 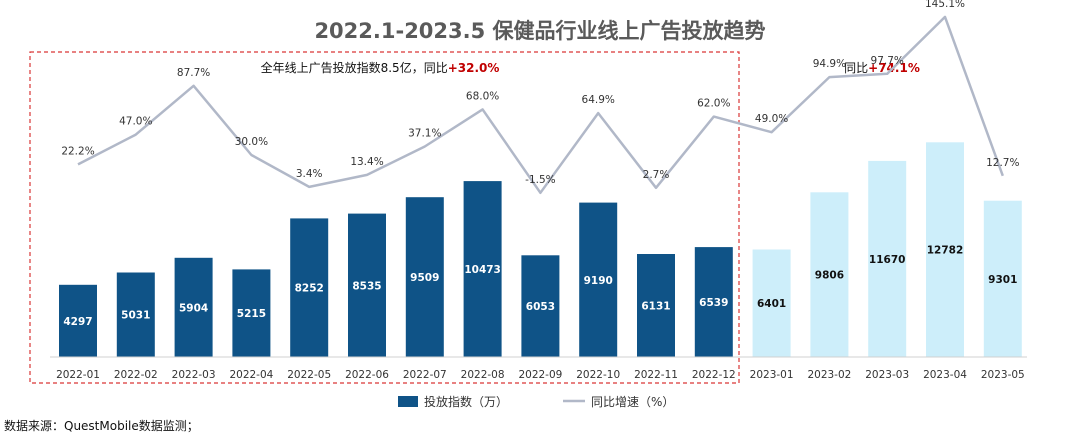 What do you see at coordinates (424, 134) in the screenshot?
I see `yoy-value-label: 37.1%` at bounding box center [424, 134].